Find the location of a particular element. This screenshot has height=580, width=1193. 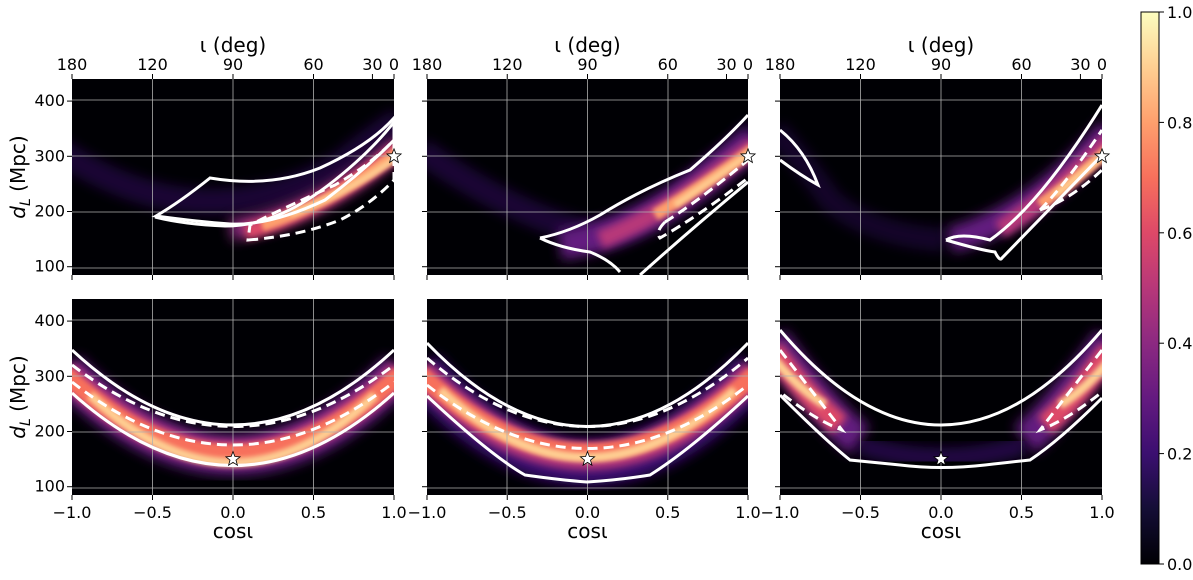

y-axis-title-top: dL (Mpc) is located at coordinates (20, 176).